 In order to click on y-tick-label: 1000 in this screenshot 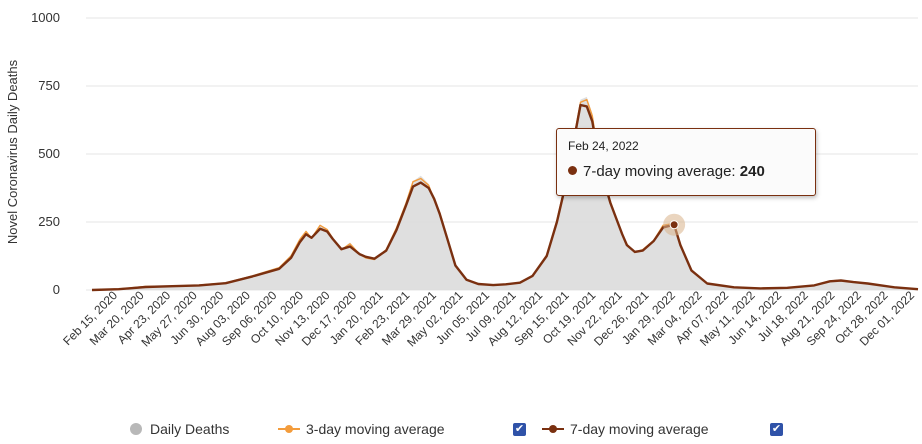, I will do `click(45, 17)`.